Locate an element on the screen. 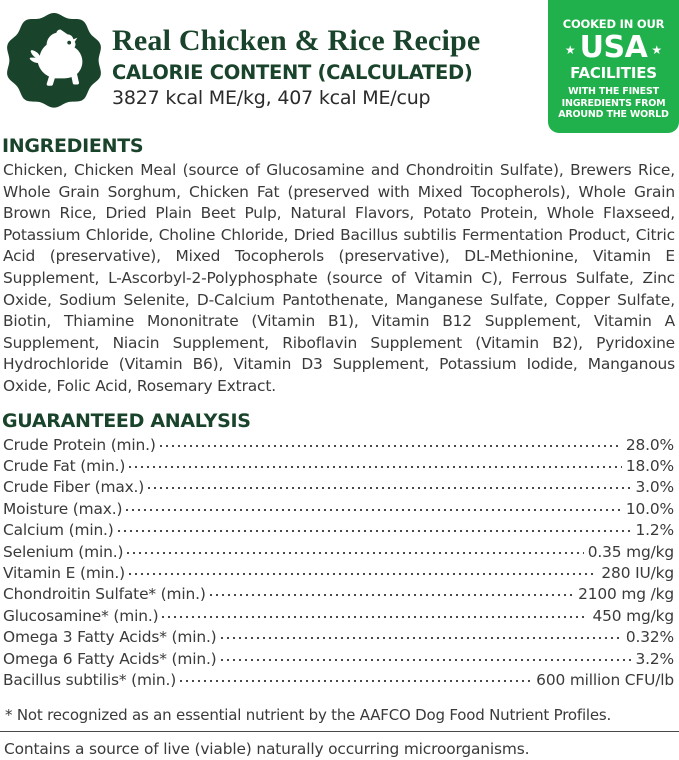 The image size is (679, 760). nutrient-value: 2100 mg /kg is located at coordinates (626, 594).